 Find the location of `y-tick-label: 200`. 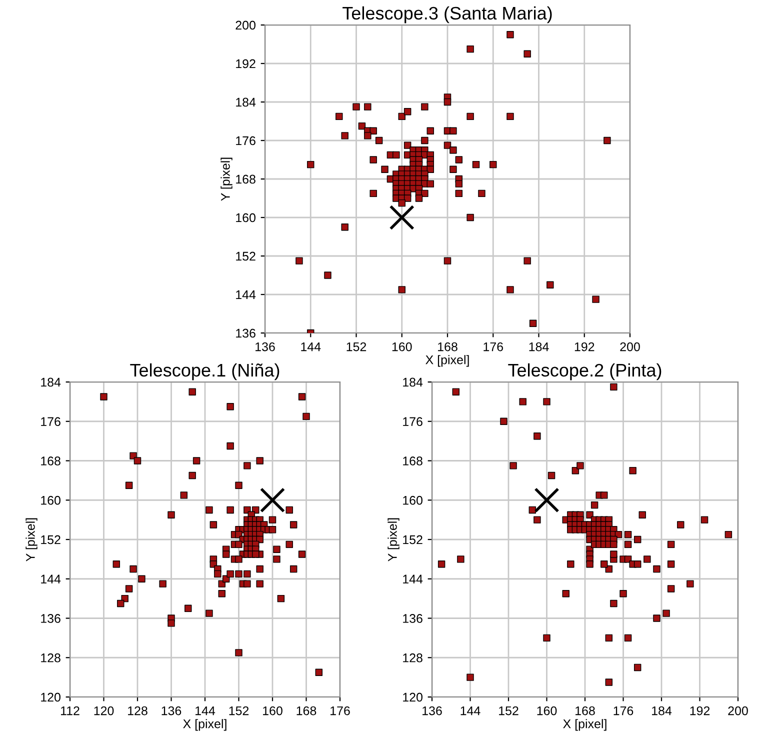

y-tick-label: 200 is located at coordinates (246, 25).